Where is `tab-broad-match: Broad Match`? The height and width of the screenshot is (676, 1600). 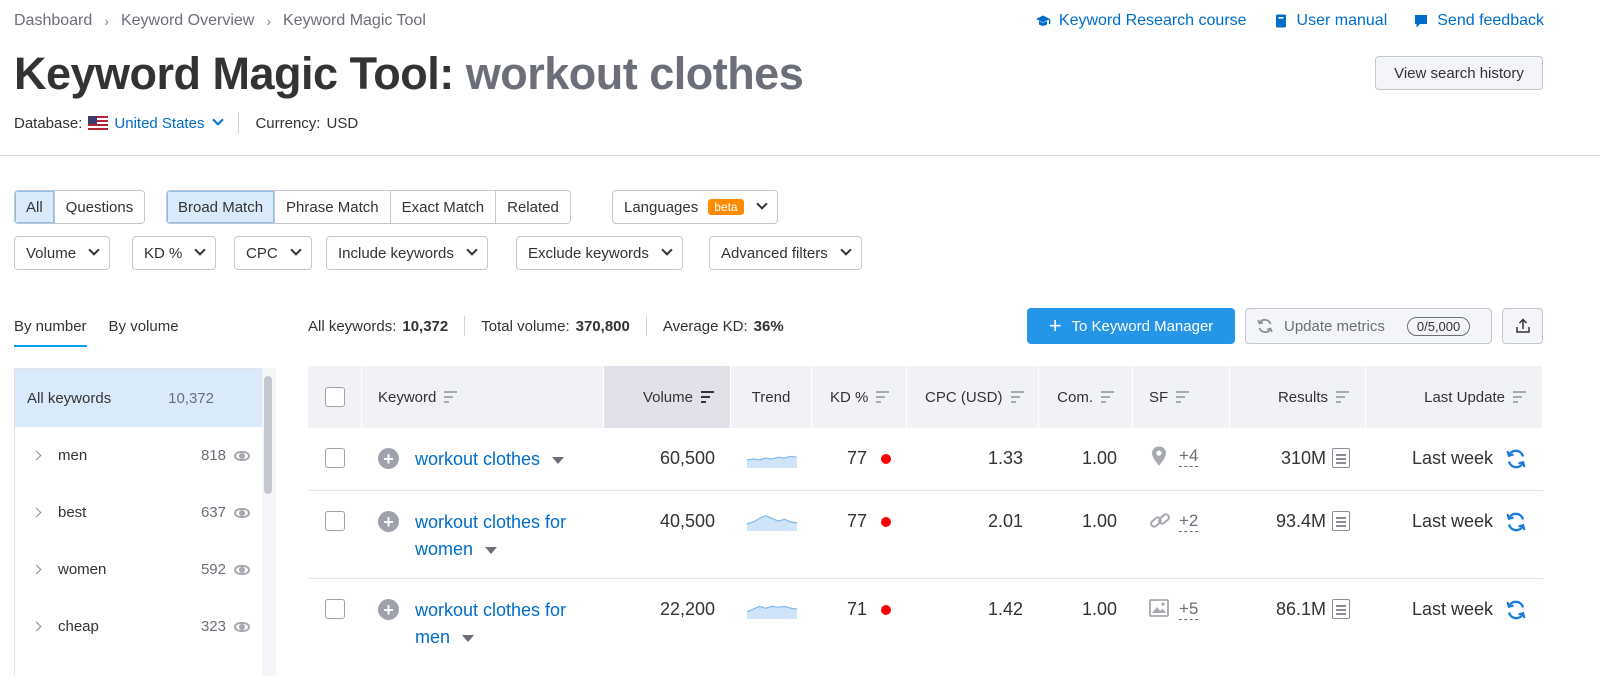 tab-broad-match: Broad Match is located at coordinates (221, 207).